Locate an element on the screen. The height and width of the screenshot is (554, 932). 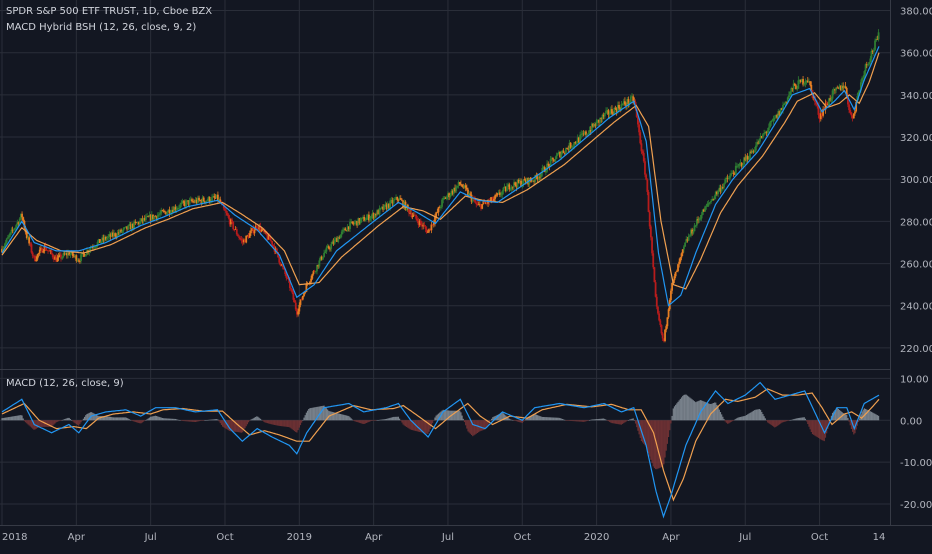
macd-axis: 10.00 0.00 -10.00 -20.00 is located at coordinates (916, 442).